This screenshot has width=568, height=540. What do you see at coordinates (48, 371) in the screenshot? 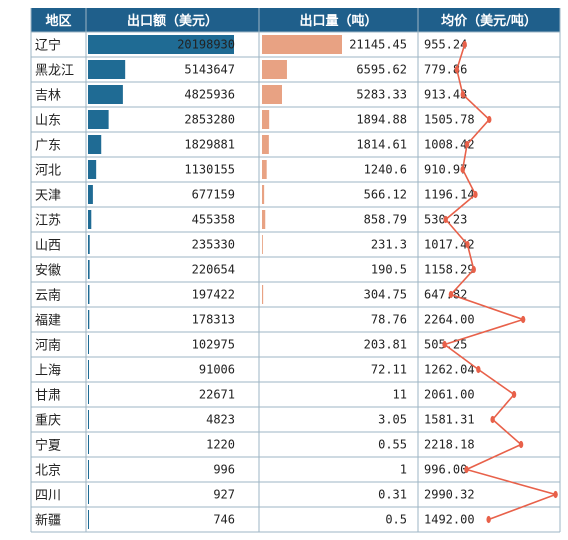
I see `region-label: 上海` at bounding box center [48, 371].